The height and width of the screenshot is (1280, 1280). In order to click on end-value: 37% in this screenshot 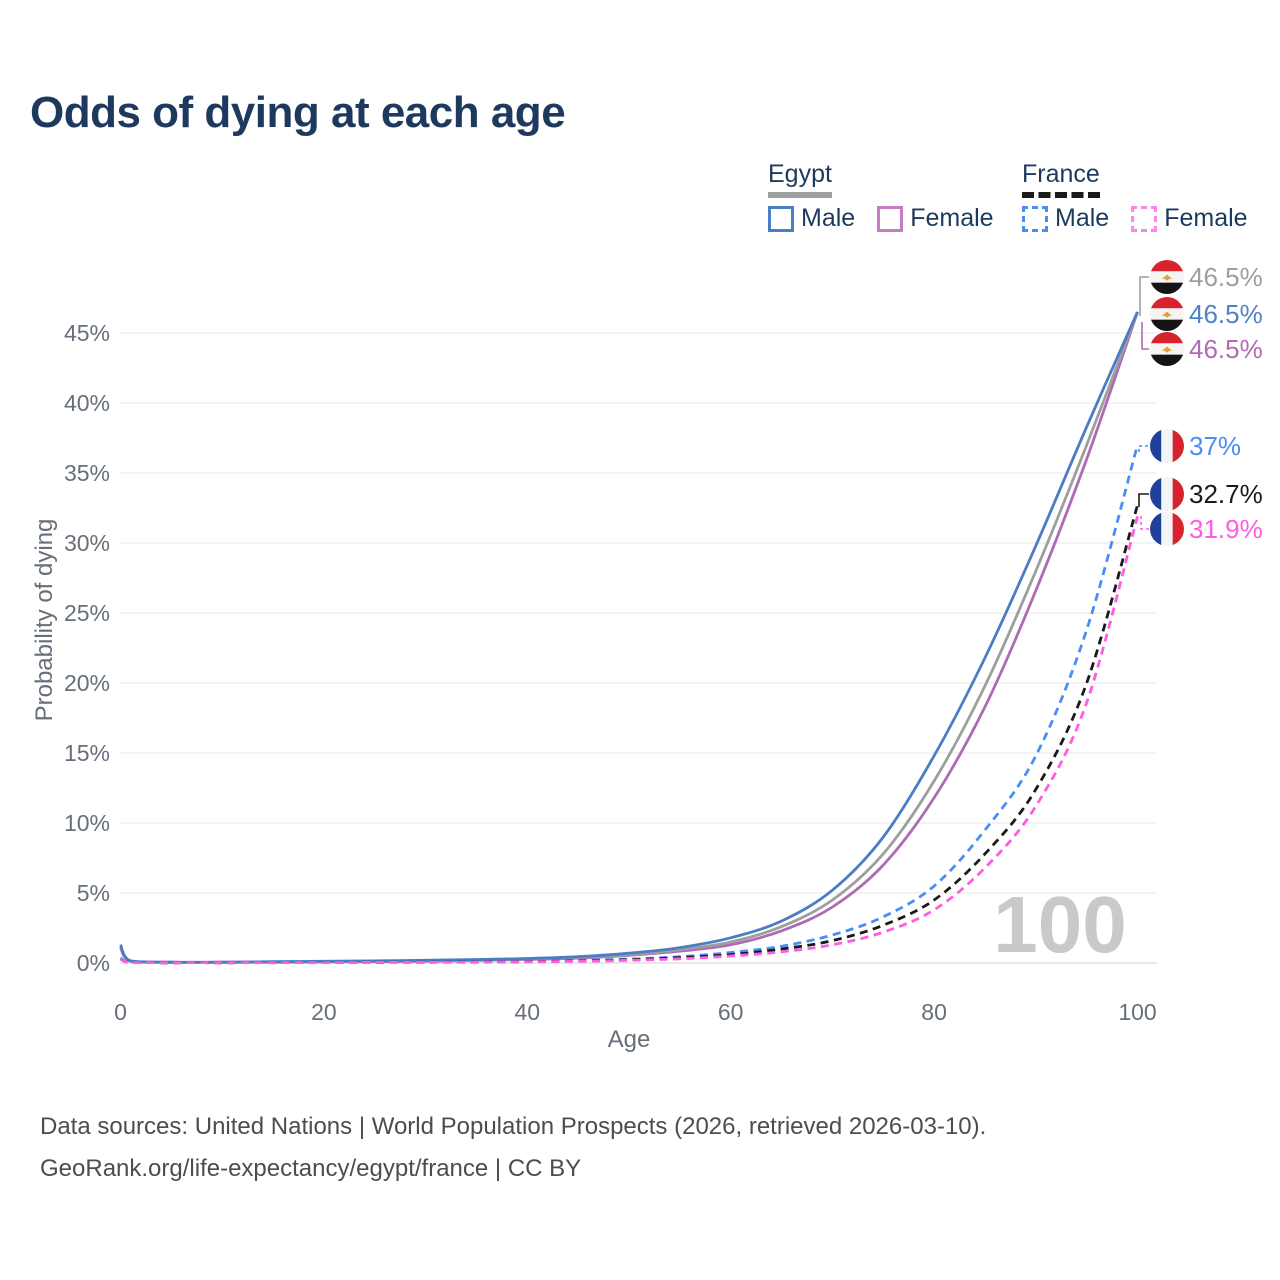, I will do `click(1215, 446)`.